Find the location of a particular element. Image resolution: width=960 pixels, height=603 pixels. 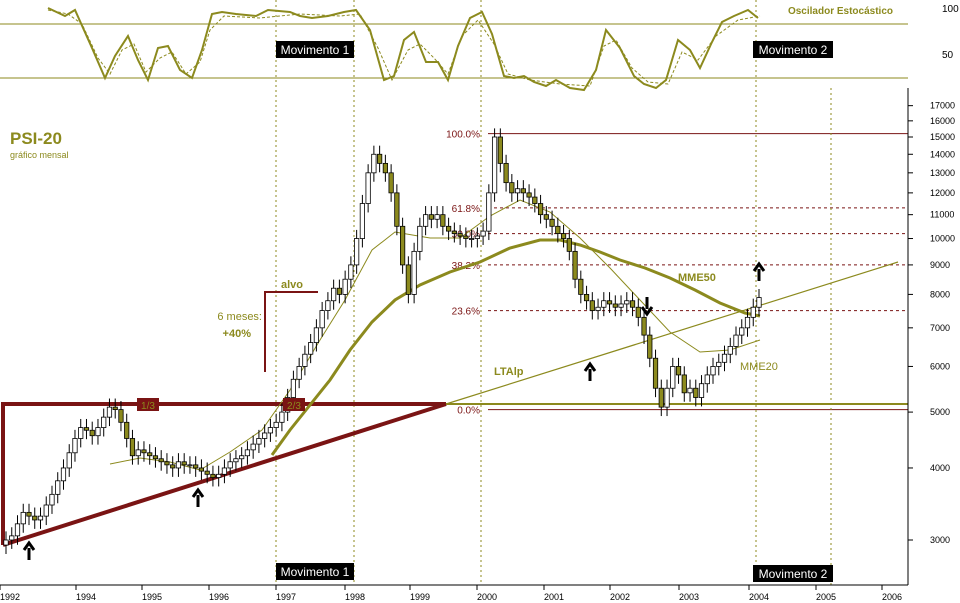

two-thirds-label: 2/3 is located at coordinates (294, 406).